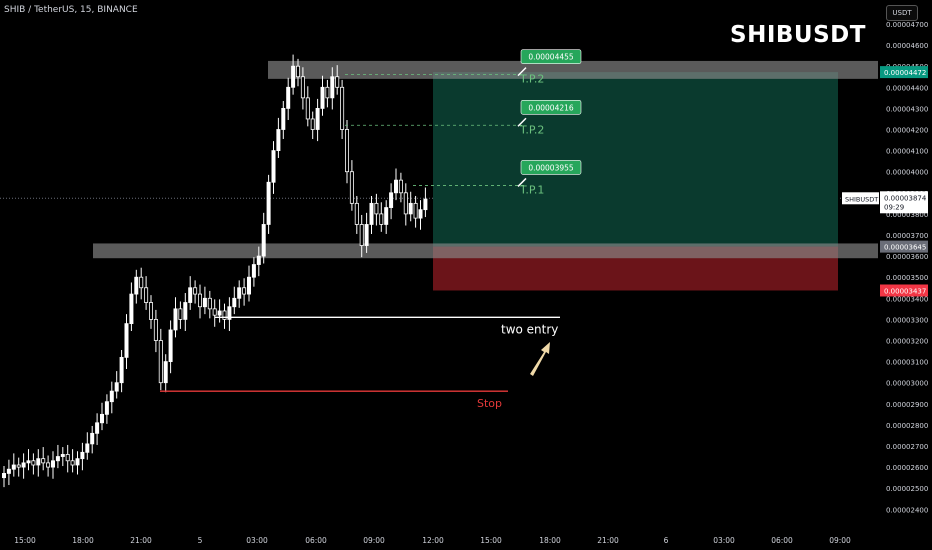  I want to click on tp-label: T.P.1, so click(531, 189).